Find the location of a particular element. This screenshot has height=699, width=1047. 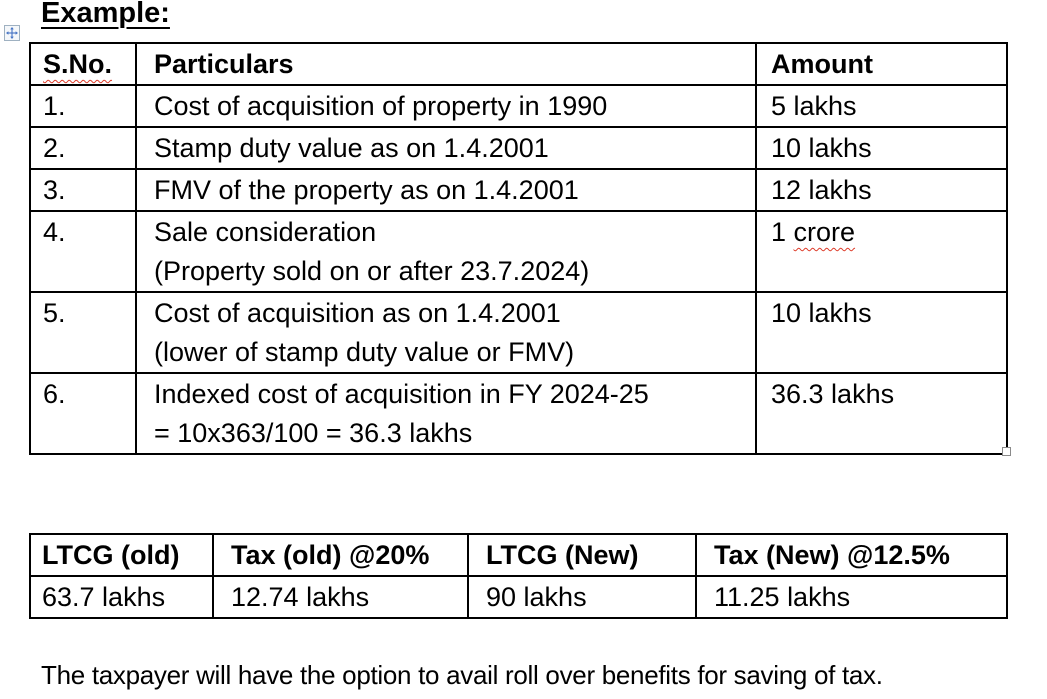

ltcg-old-value: 63.7 lakhs is located at coordinates (121, 597).